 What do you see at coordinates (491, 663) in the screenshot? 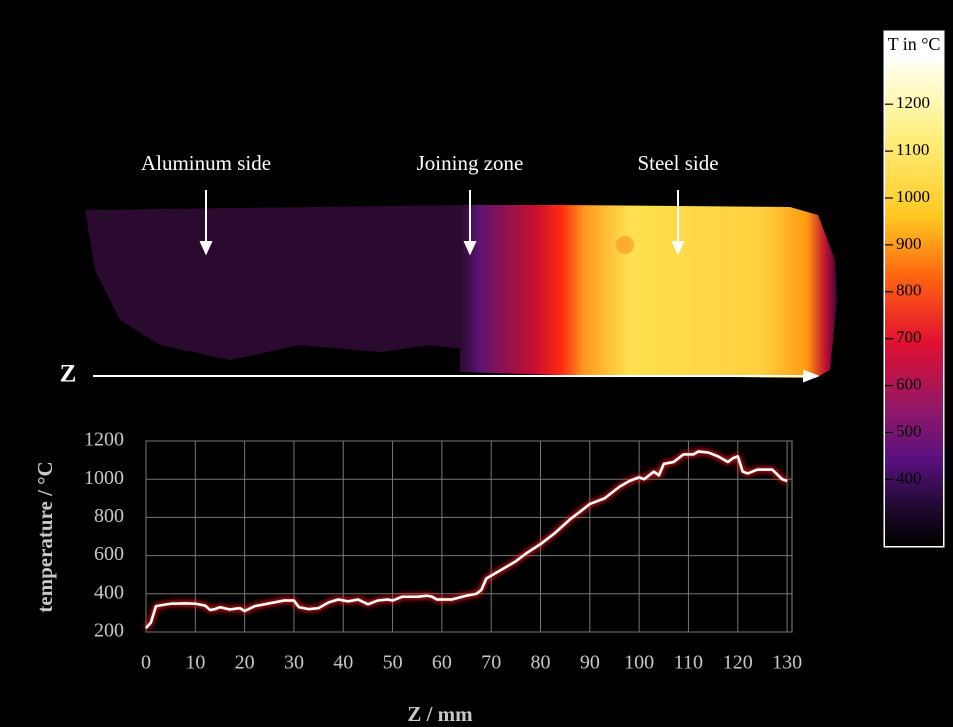
I see `x-tick-label: 70` at bounding box center [491, 663].